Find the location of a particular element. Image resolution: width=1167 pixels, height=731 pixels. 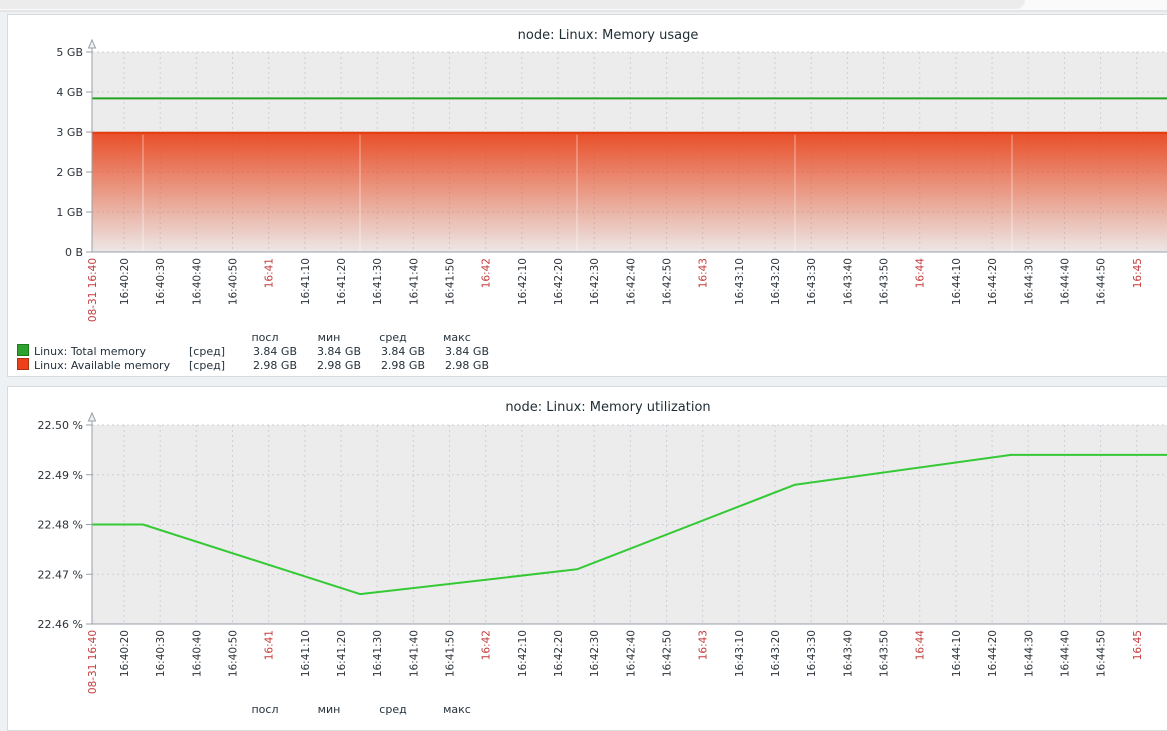

svg-text: 22.47 % is located at coordinates (60, 574).